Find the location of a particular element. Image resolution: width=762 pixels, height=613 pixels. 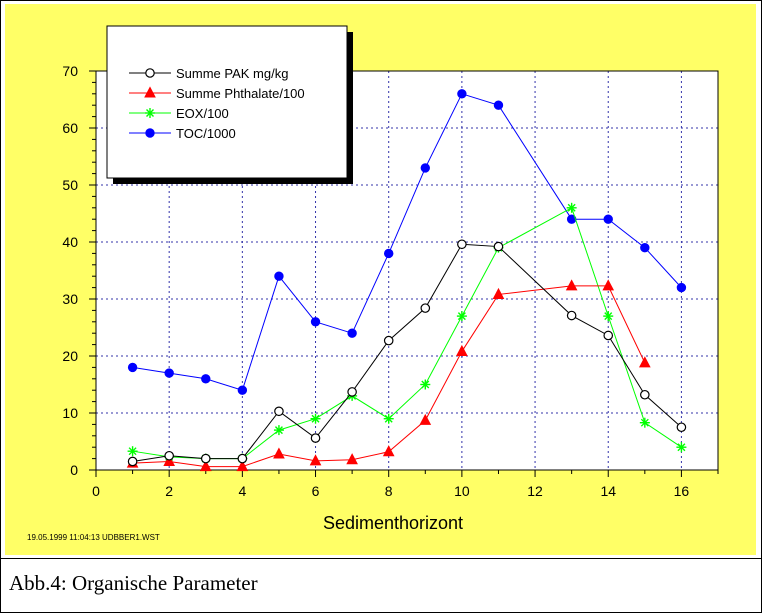

legend-label: EOX/100 is located at coordinates (202, 113).